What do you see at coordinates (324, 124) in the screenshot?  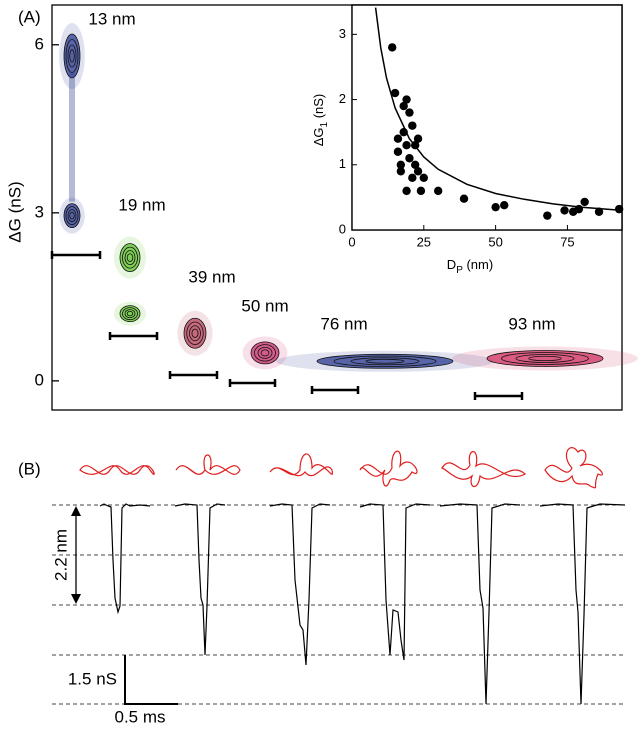 I see `label-sub: 1` at bounding box center [324, 124].